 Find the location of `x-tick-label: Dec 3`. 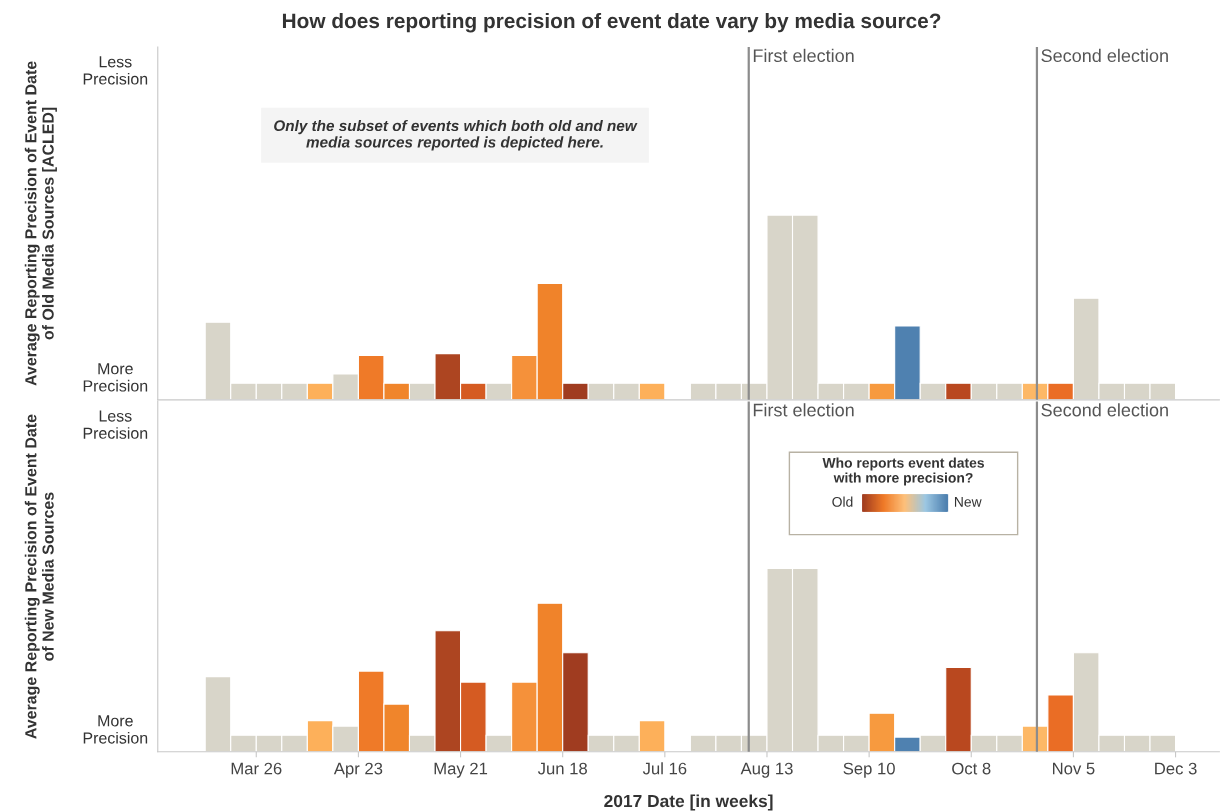

x-tick-label: Dec 3 is located at coordinates (1176, 768).